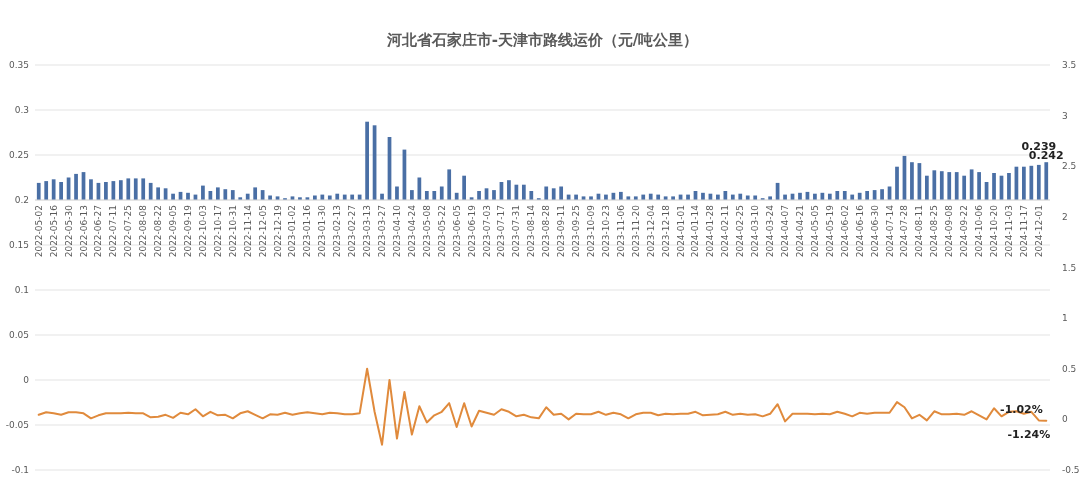  What do you see at coordinates (411, 231) in the screenshot?
I see `x-tick-label: 2023-04-24` at bounding box center [411, 231].